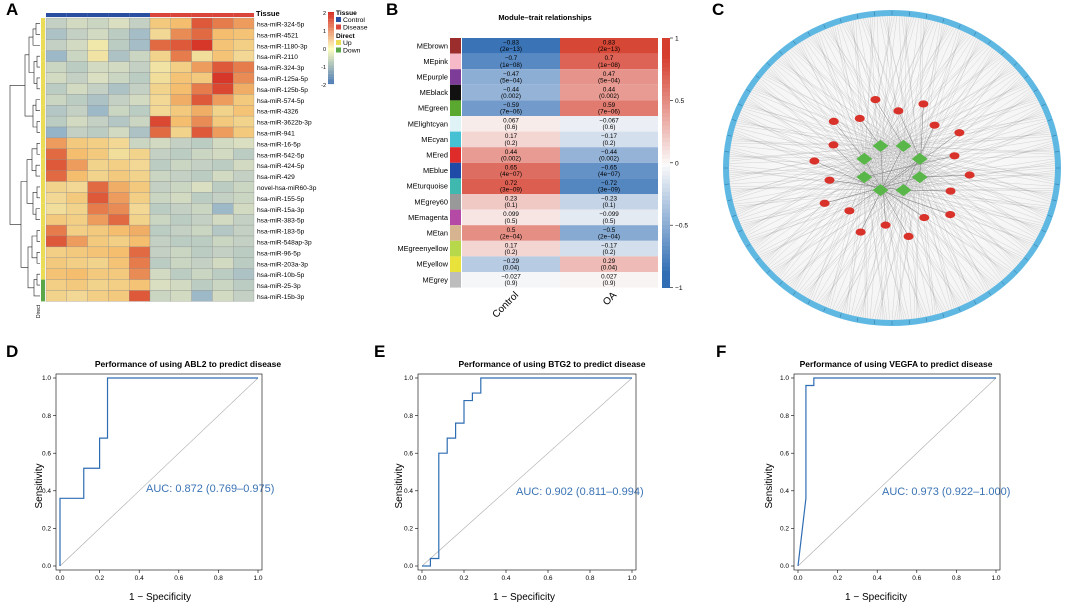  I want to click on colorbar-tick-label: 1, so click(677, 39).